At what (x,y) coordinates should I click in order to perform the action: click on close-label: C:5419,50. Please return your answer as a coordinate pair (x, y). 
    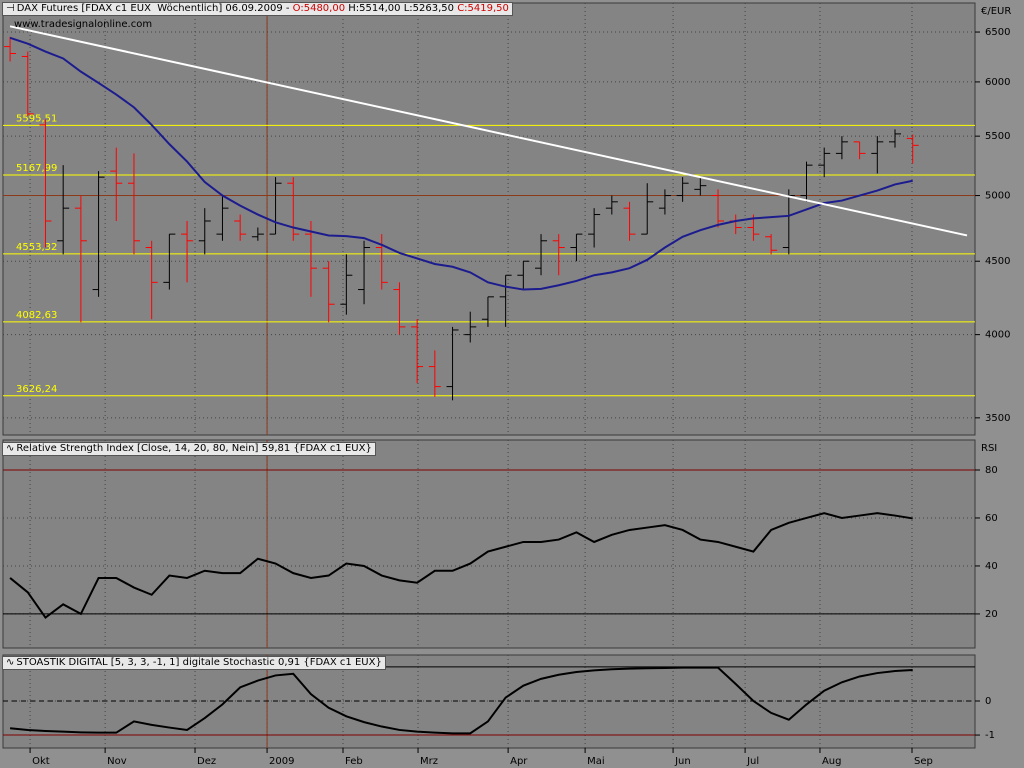
    Looking at the image, I should click on (483, 8).